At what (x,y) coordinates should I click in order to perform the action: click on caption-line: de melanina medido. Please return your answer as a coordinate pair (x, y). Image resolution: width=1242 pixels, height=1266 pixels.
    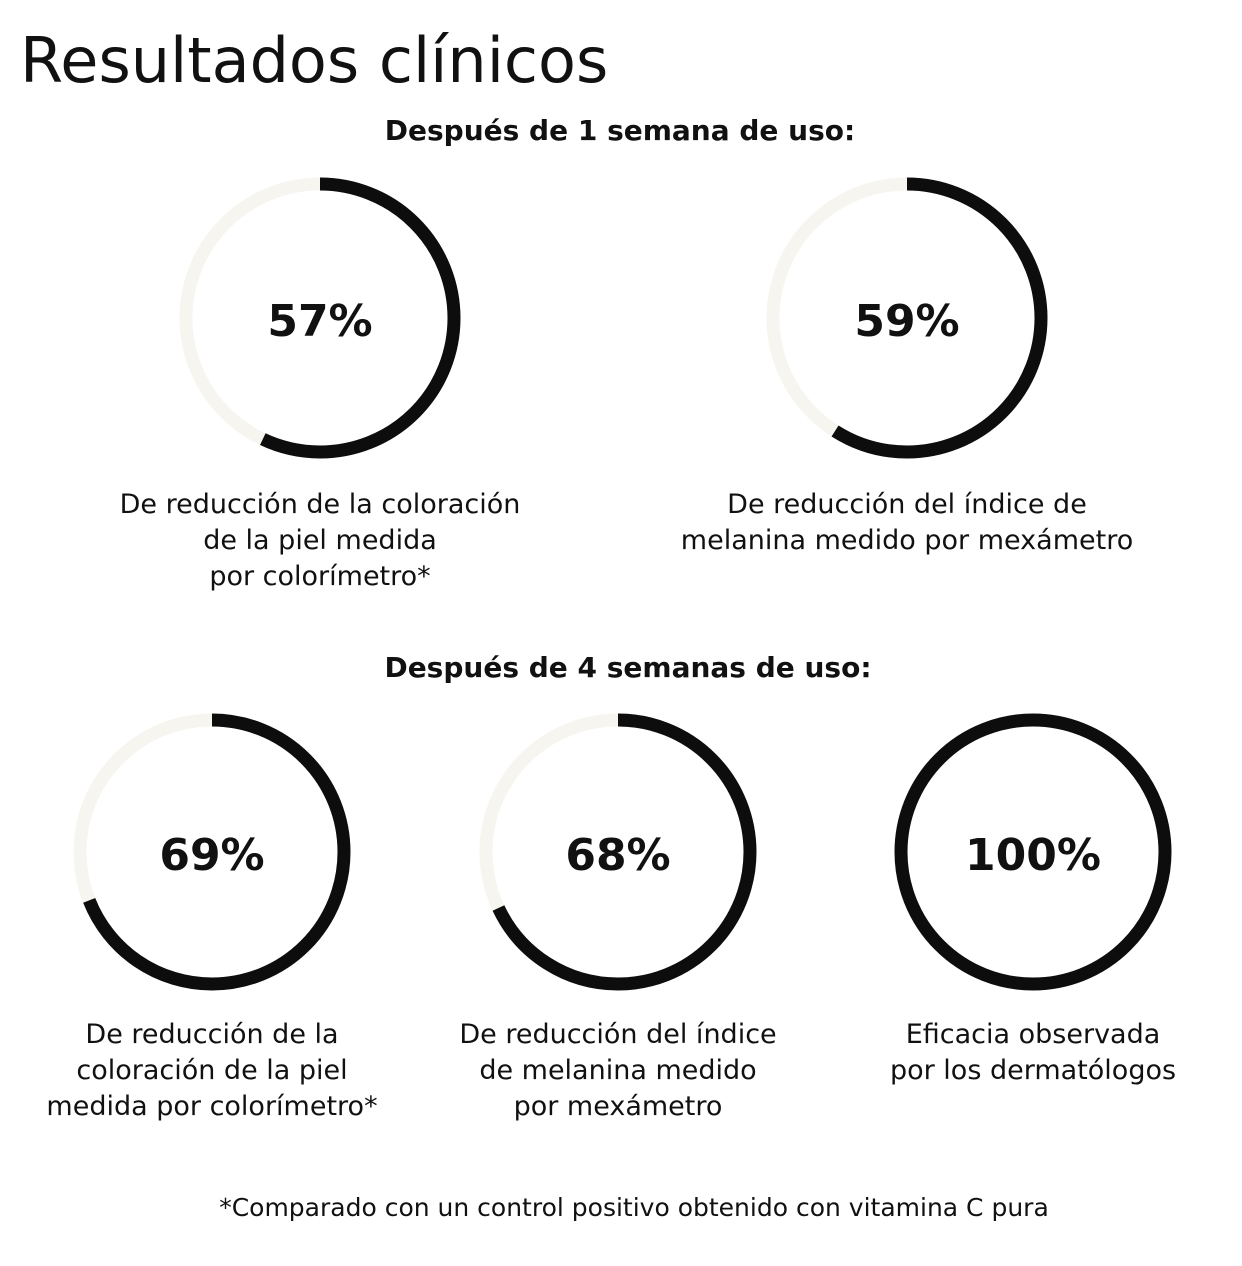
    Looking at the image, I should click on (617, 1070).